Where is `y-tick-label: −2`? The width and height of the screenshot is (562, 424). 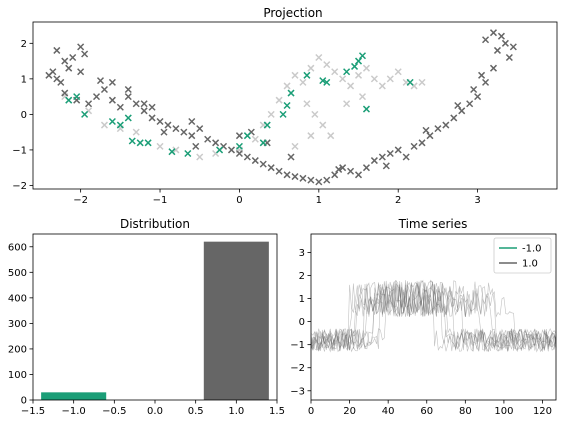 y-tick-label: −2 is located at coordinates (19, 186).